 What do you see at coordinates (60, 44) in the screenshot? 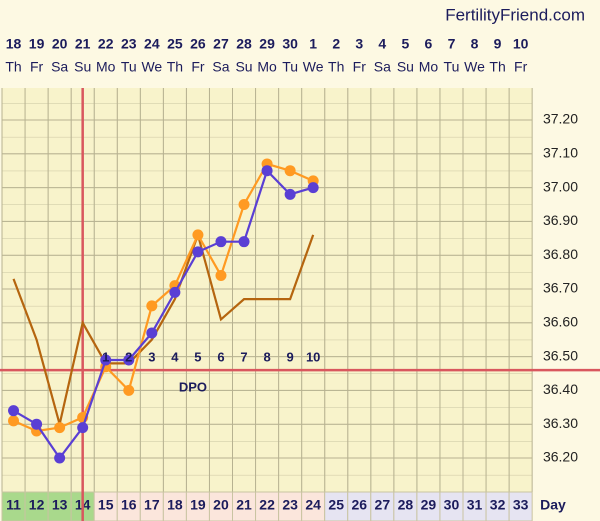
I see `date-label: 20` at bounding box center [60, 44].